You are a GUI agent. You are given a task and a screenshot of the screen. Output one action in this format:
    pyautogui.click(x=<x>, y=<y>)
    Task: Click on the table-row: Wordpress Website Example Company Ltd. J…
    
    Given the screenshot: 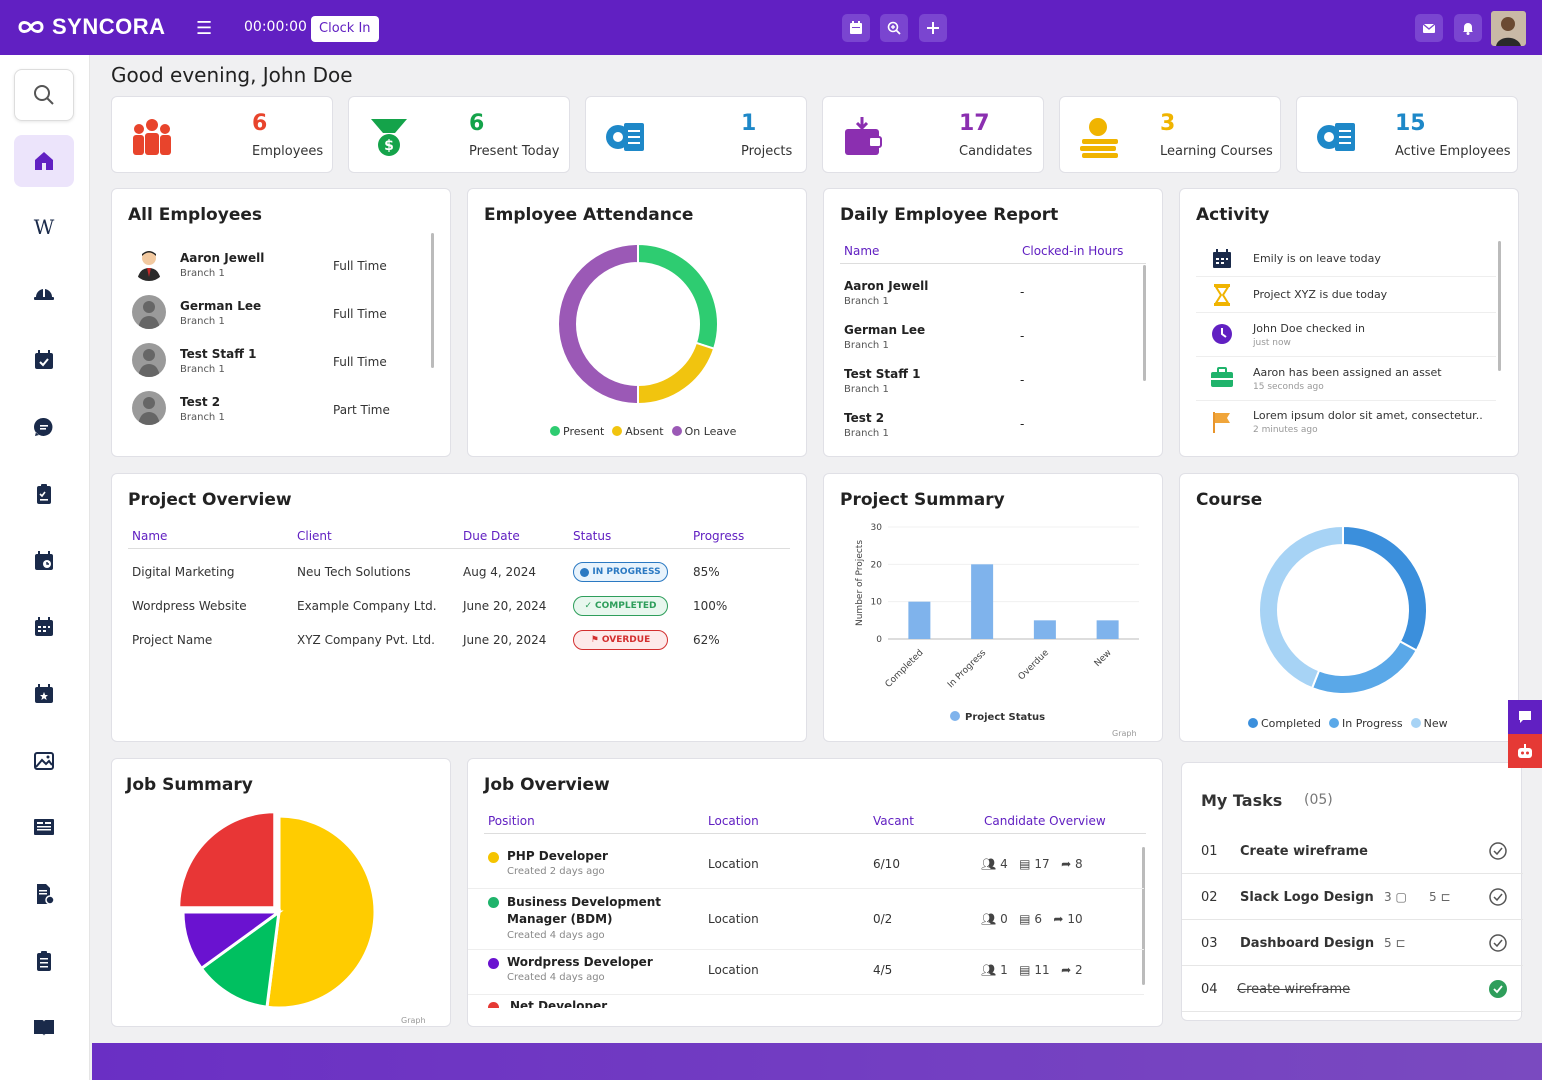 What is the action you would take?
    pyautogui.click(x=460, y=609)
    